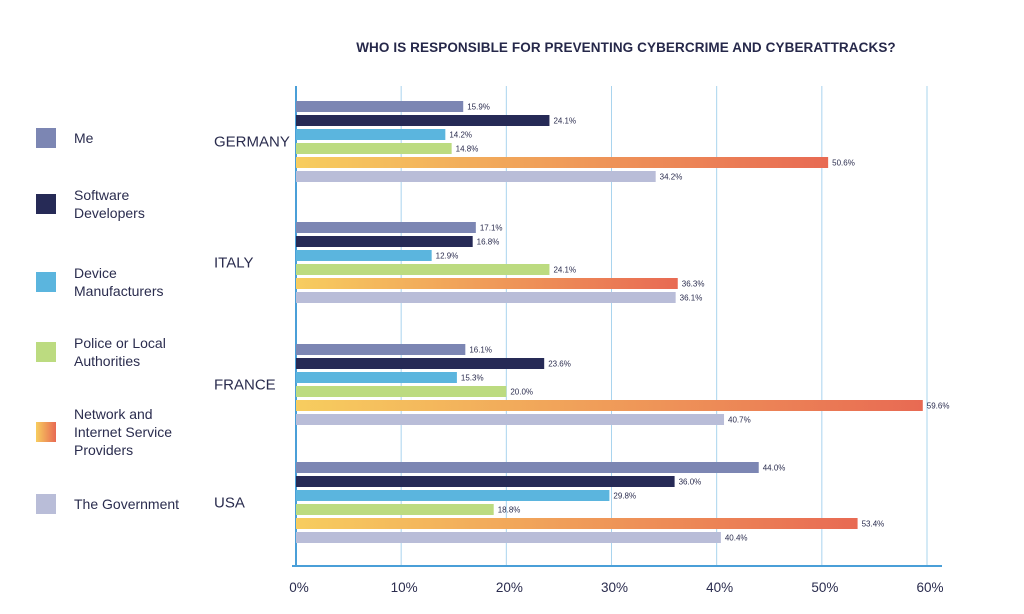  What do you see at coordinates (46, 432) in the screenshot?
I see `legend-swatch-network-and-internet-service-providers` at bounding box center [46, 432].